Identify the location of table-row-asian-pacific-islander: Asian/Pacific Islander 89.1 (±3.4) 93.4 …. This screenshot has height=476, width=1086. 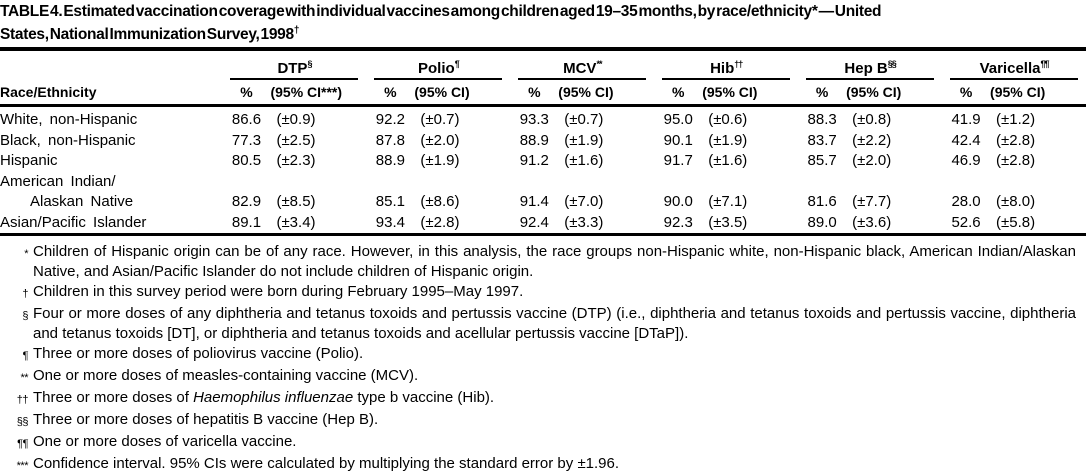
(543, 224).